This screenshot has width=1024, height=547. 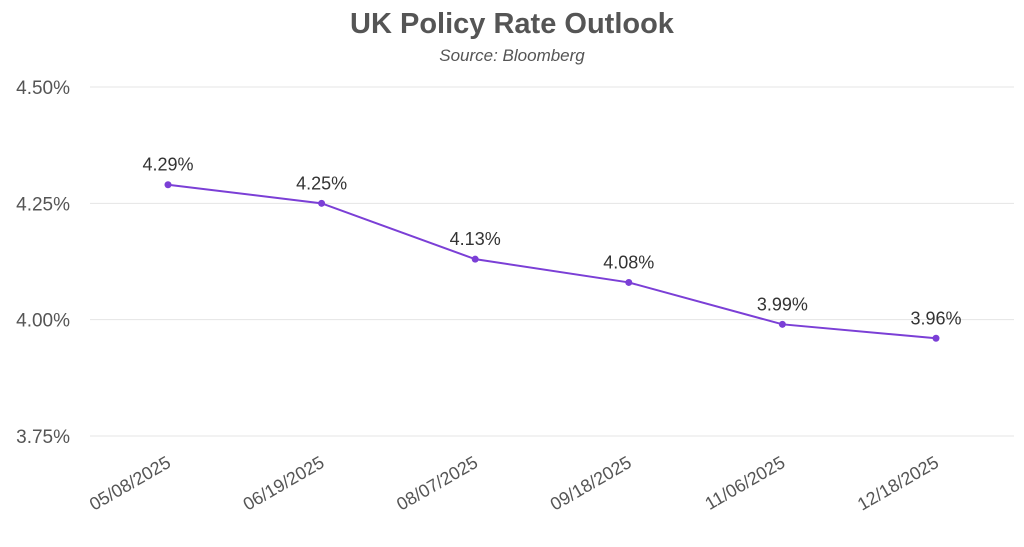 I want to click on x-tick-label: 09/18/2025, so click(x=591, y=483).